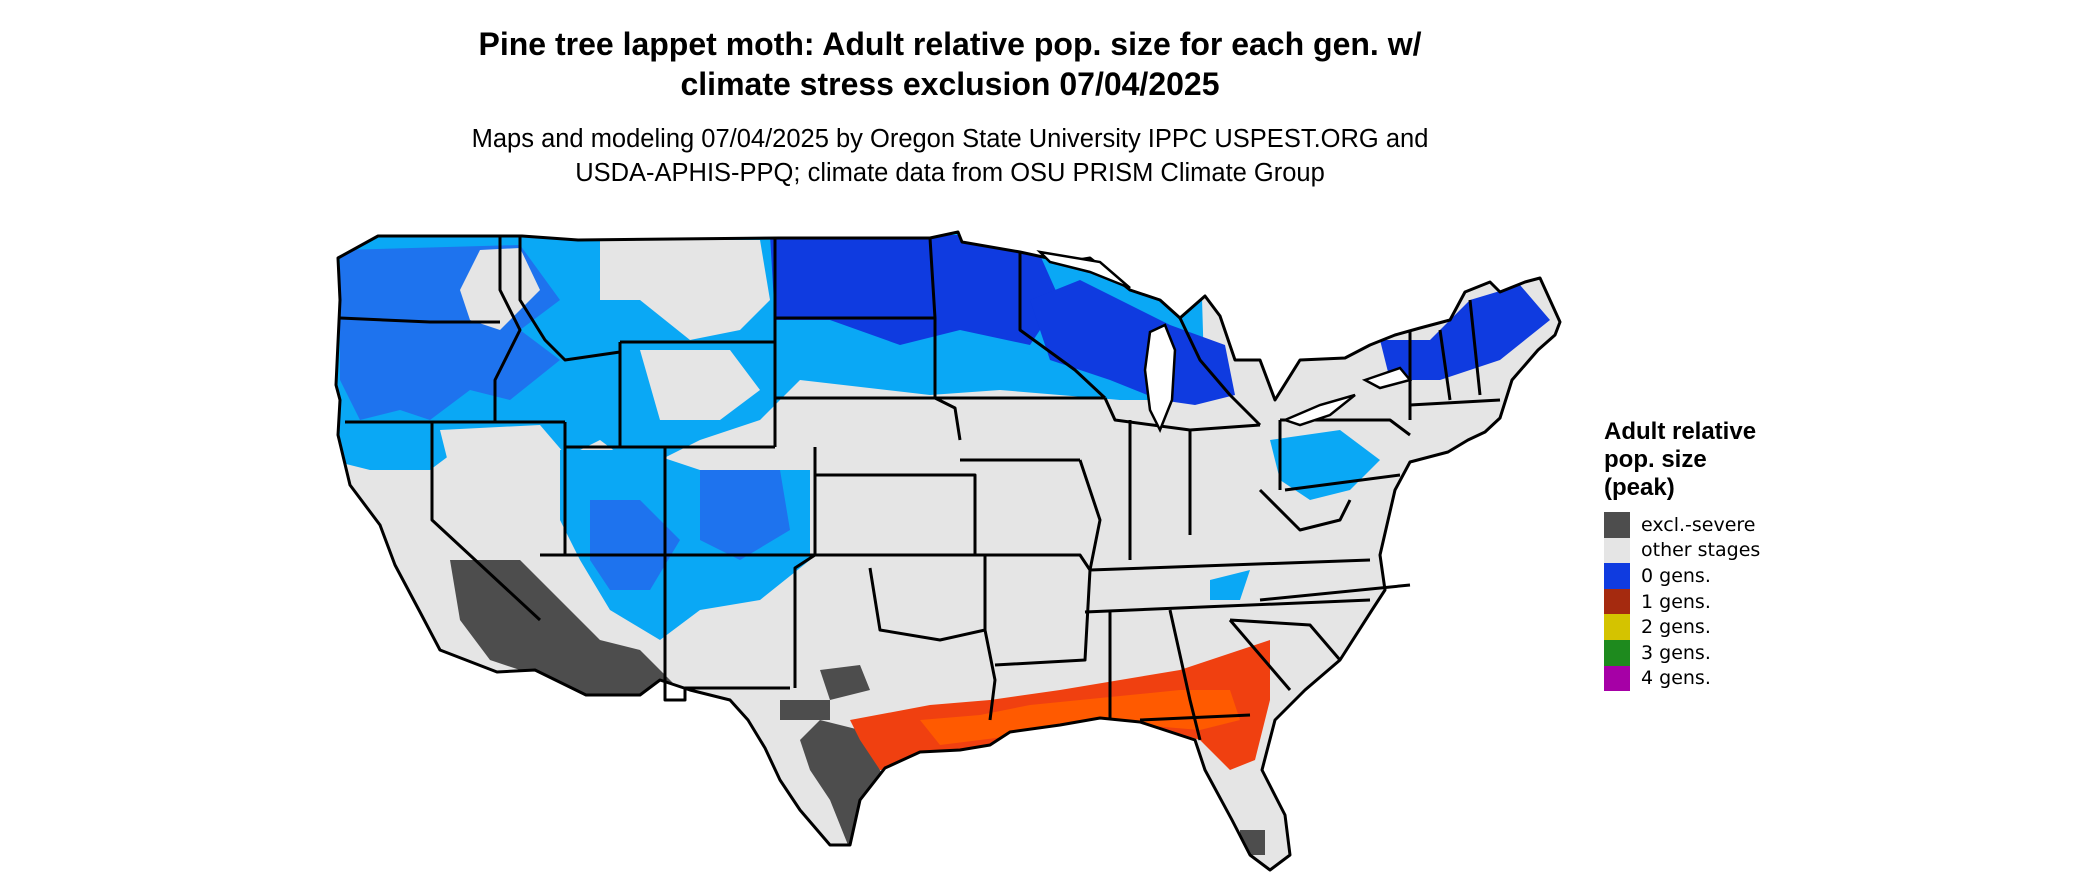  What do you see at coordinates (1617, 576) in the screenshot?
I see `legend-swatch-0-gens` at bounding box center [1617, 576].